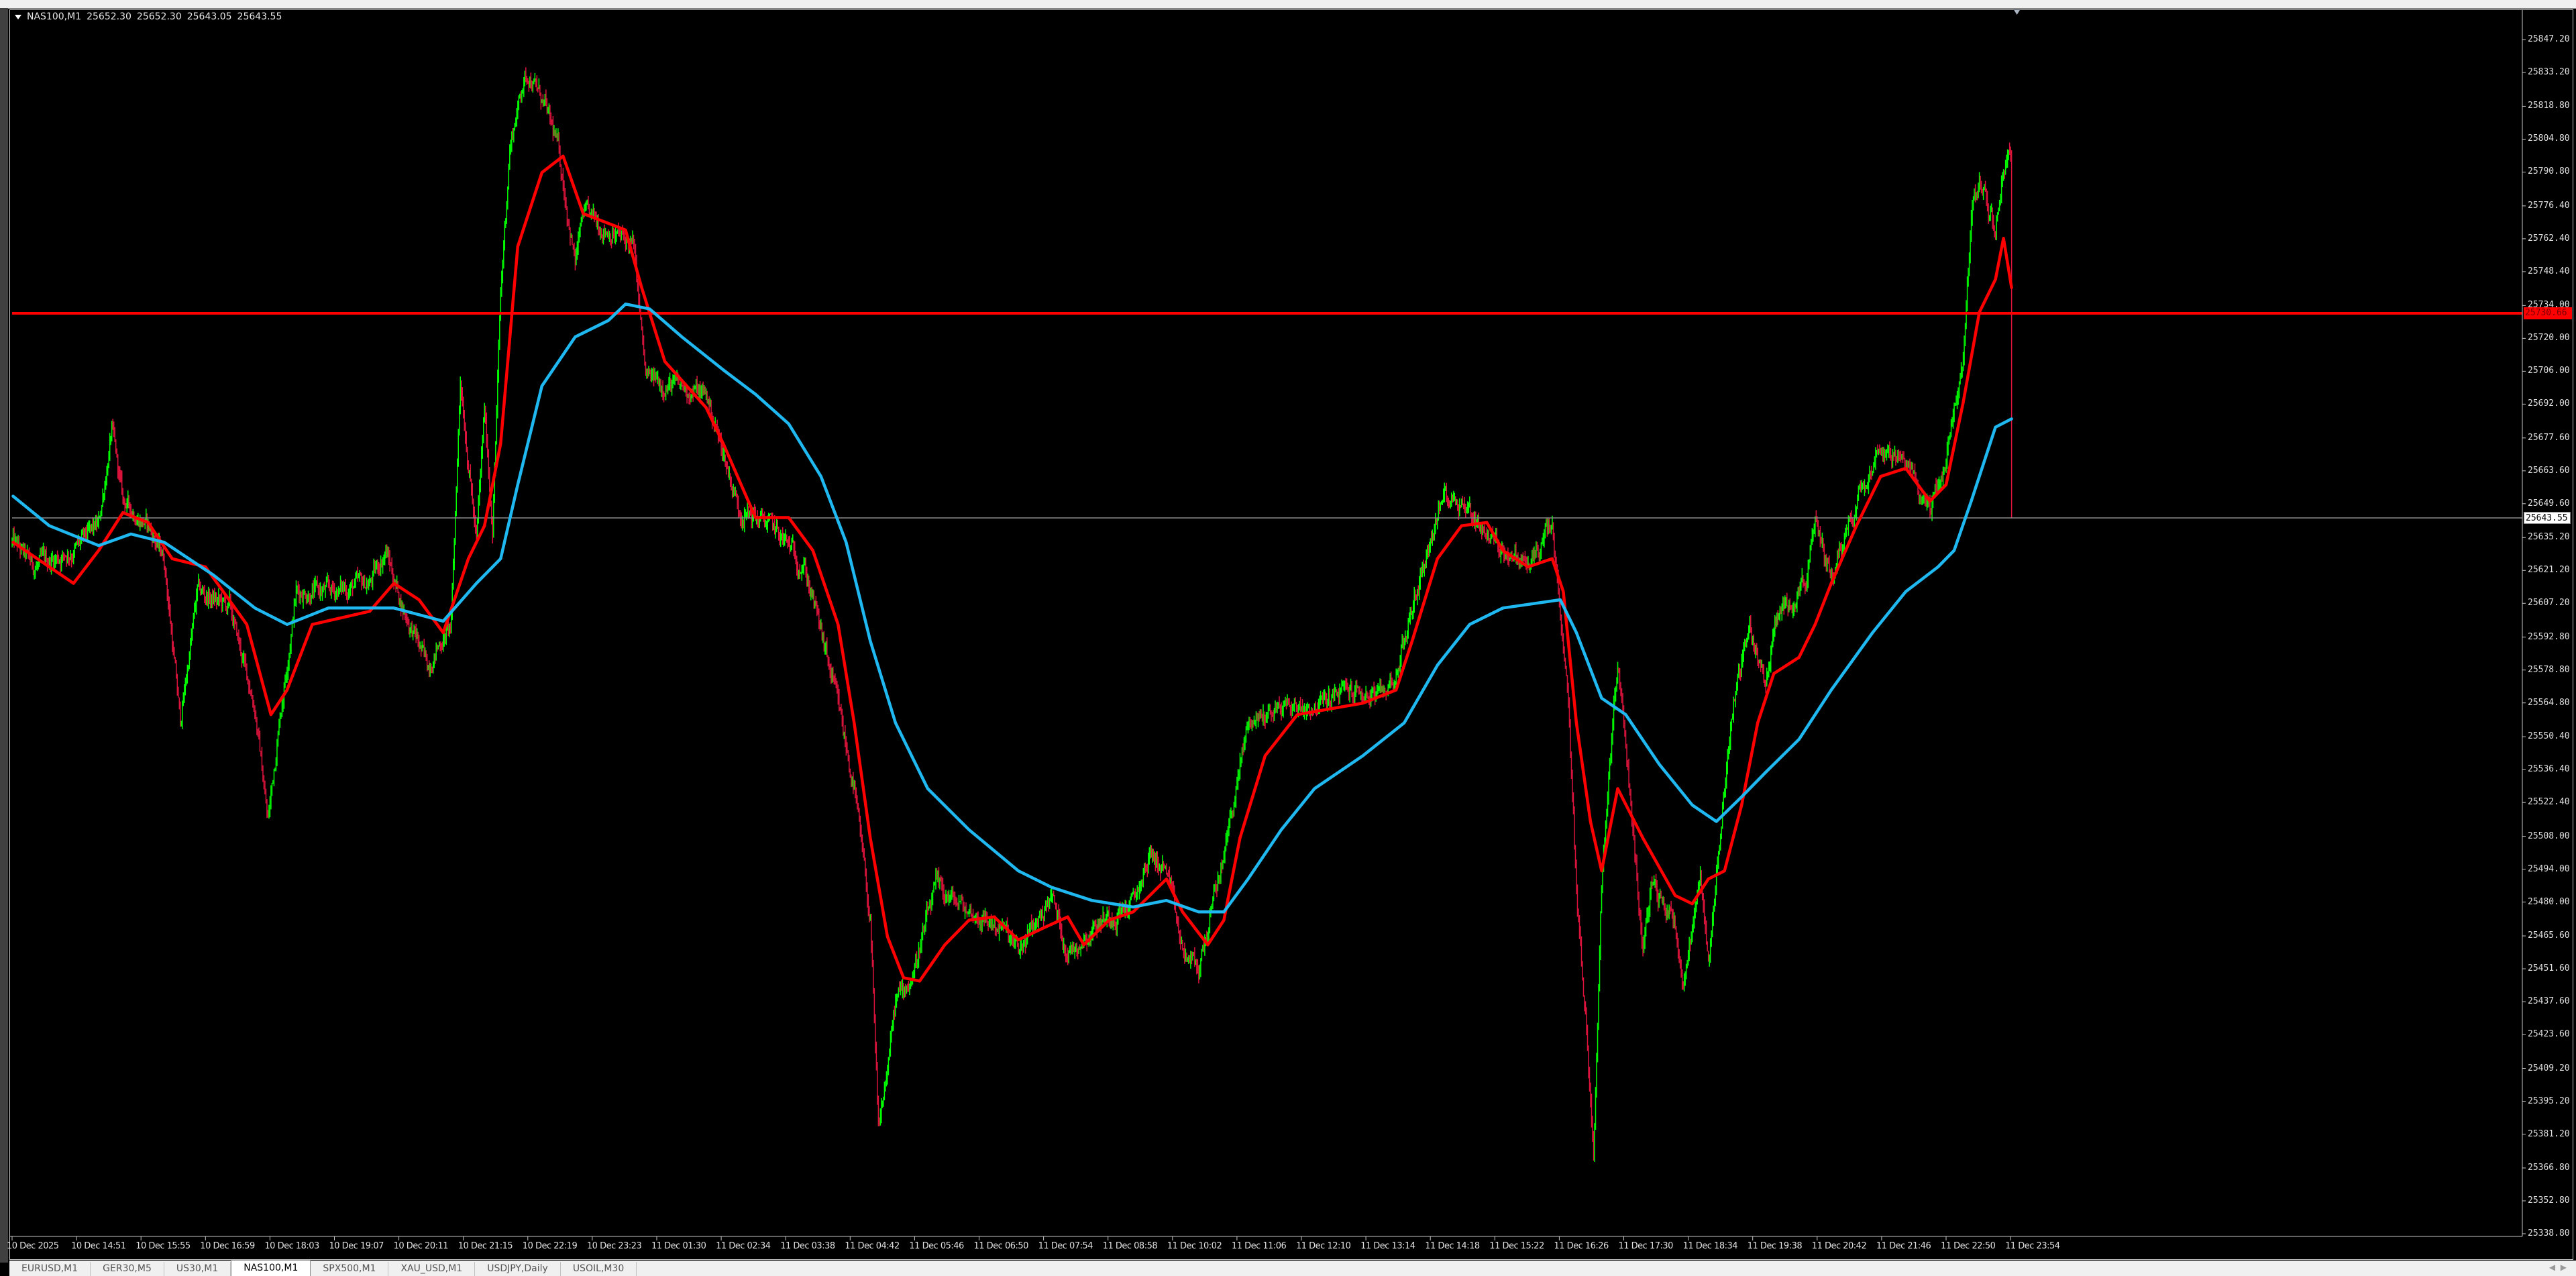 This screenshot has height=1276, width=2576. What do you see at coordinates (350, 1269) in the screenshot?
I see `chart-tab: SPX500,M1` at bounding box center [350, 1269].